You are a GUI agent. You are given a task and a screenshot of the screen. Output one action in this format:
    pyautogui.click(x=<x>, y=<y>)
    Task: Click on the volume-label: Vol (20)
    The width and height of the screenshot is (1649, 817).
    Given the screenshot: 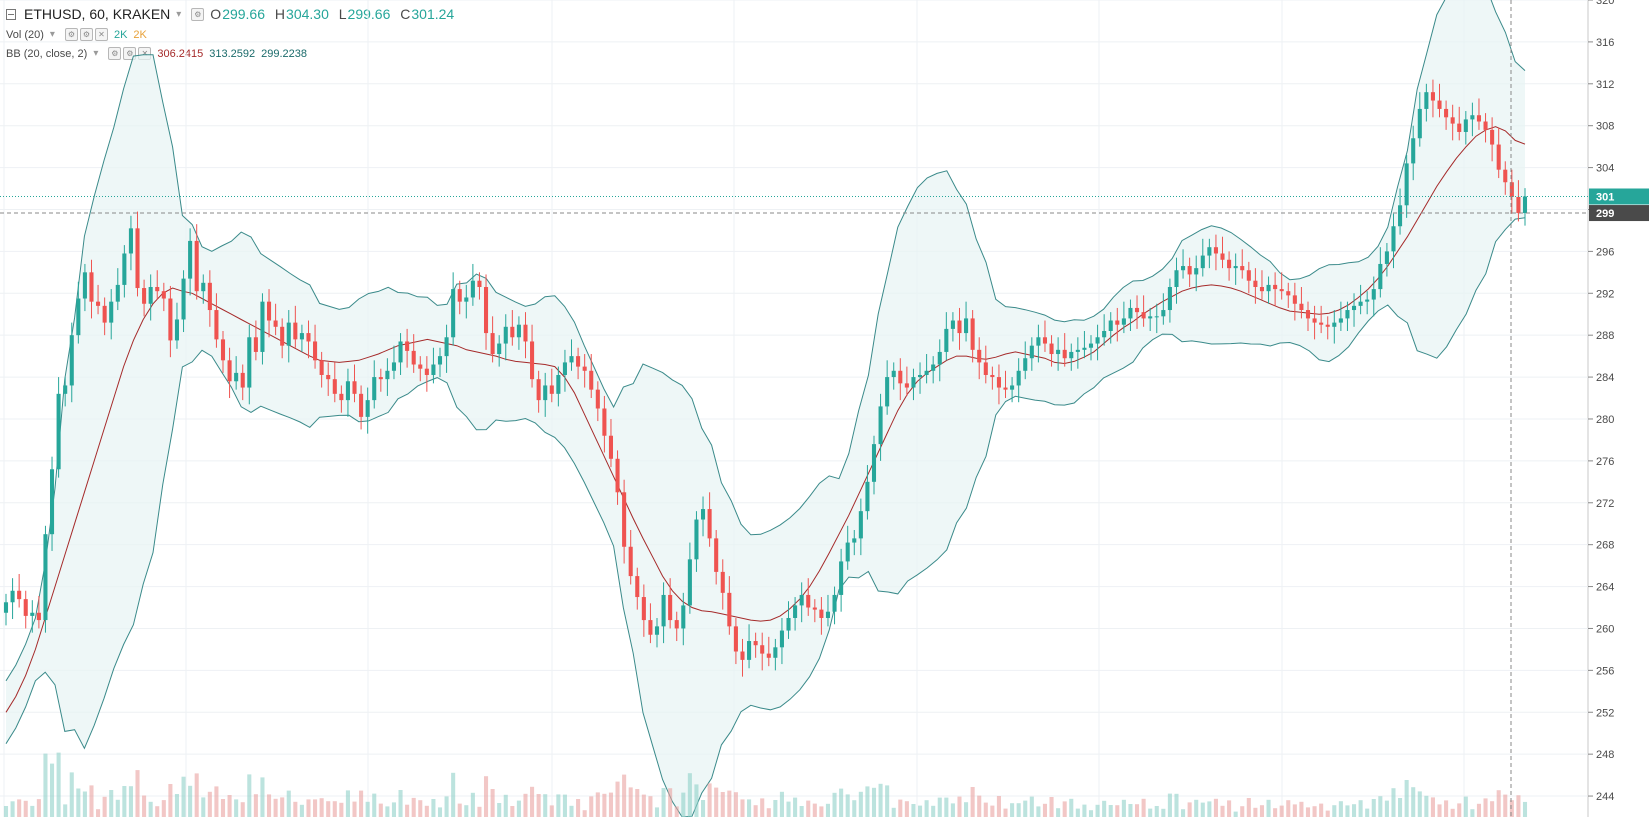 What is the action you would take?
    pyautogui.click(x=25, y=34)
    